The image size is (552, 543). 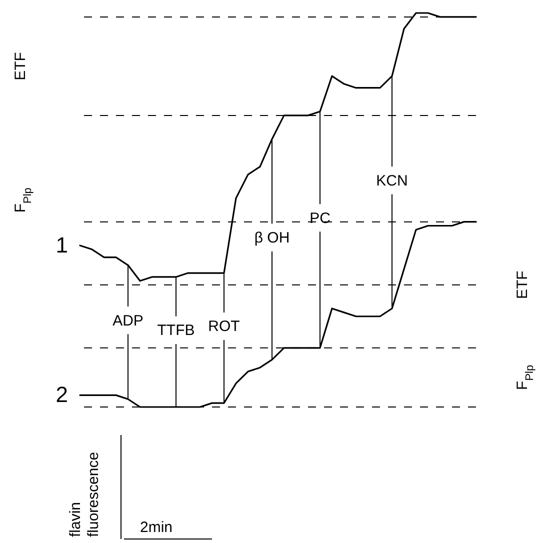 I want to click on annotation: TTFB, so click(x=176, y=331).